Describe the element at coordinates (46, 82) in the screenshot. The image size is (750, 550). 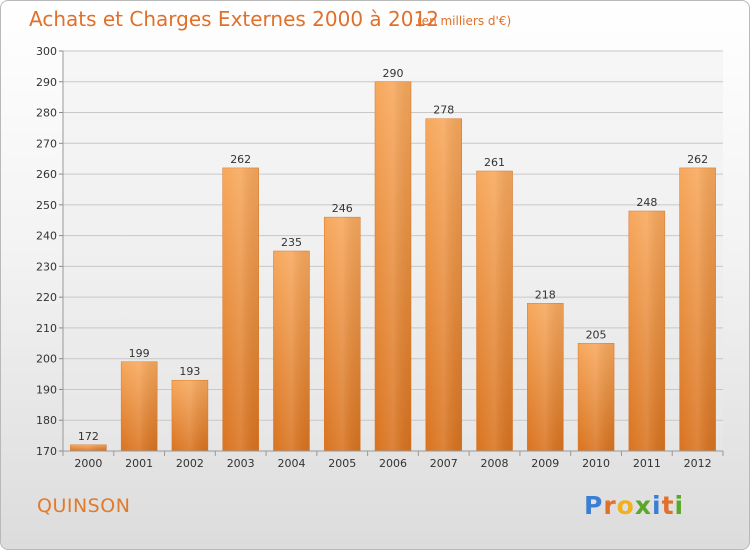
I see `y-tick-label: 290` at that location.